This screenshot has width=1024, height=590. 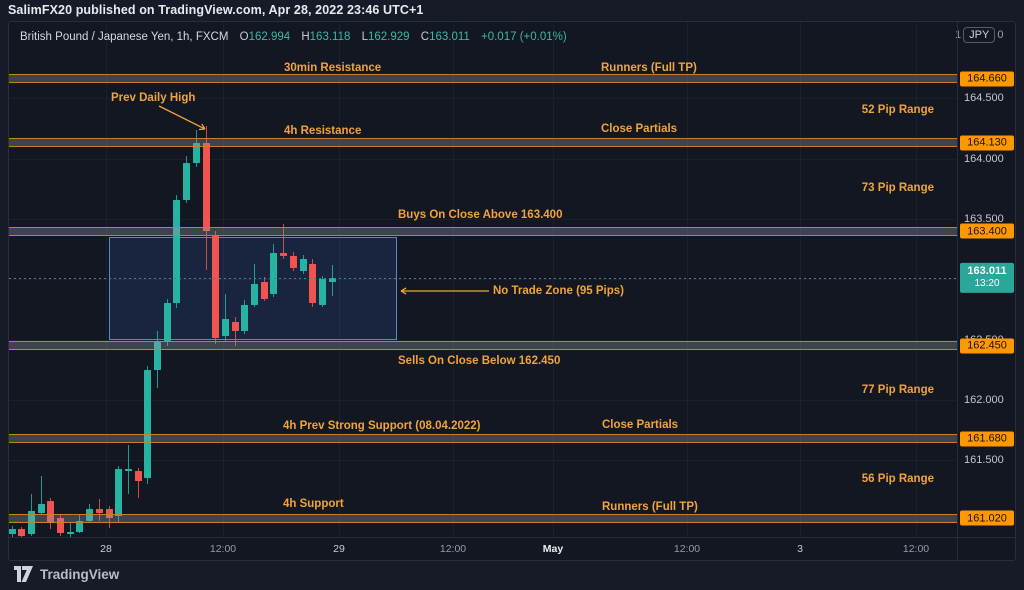 What do you see at coordinates (987, 438) in the screenshot?
I see `price-level-badge: 161.680` at bounding box center [987, 438].